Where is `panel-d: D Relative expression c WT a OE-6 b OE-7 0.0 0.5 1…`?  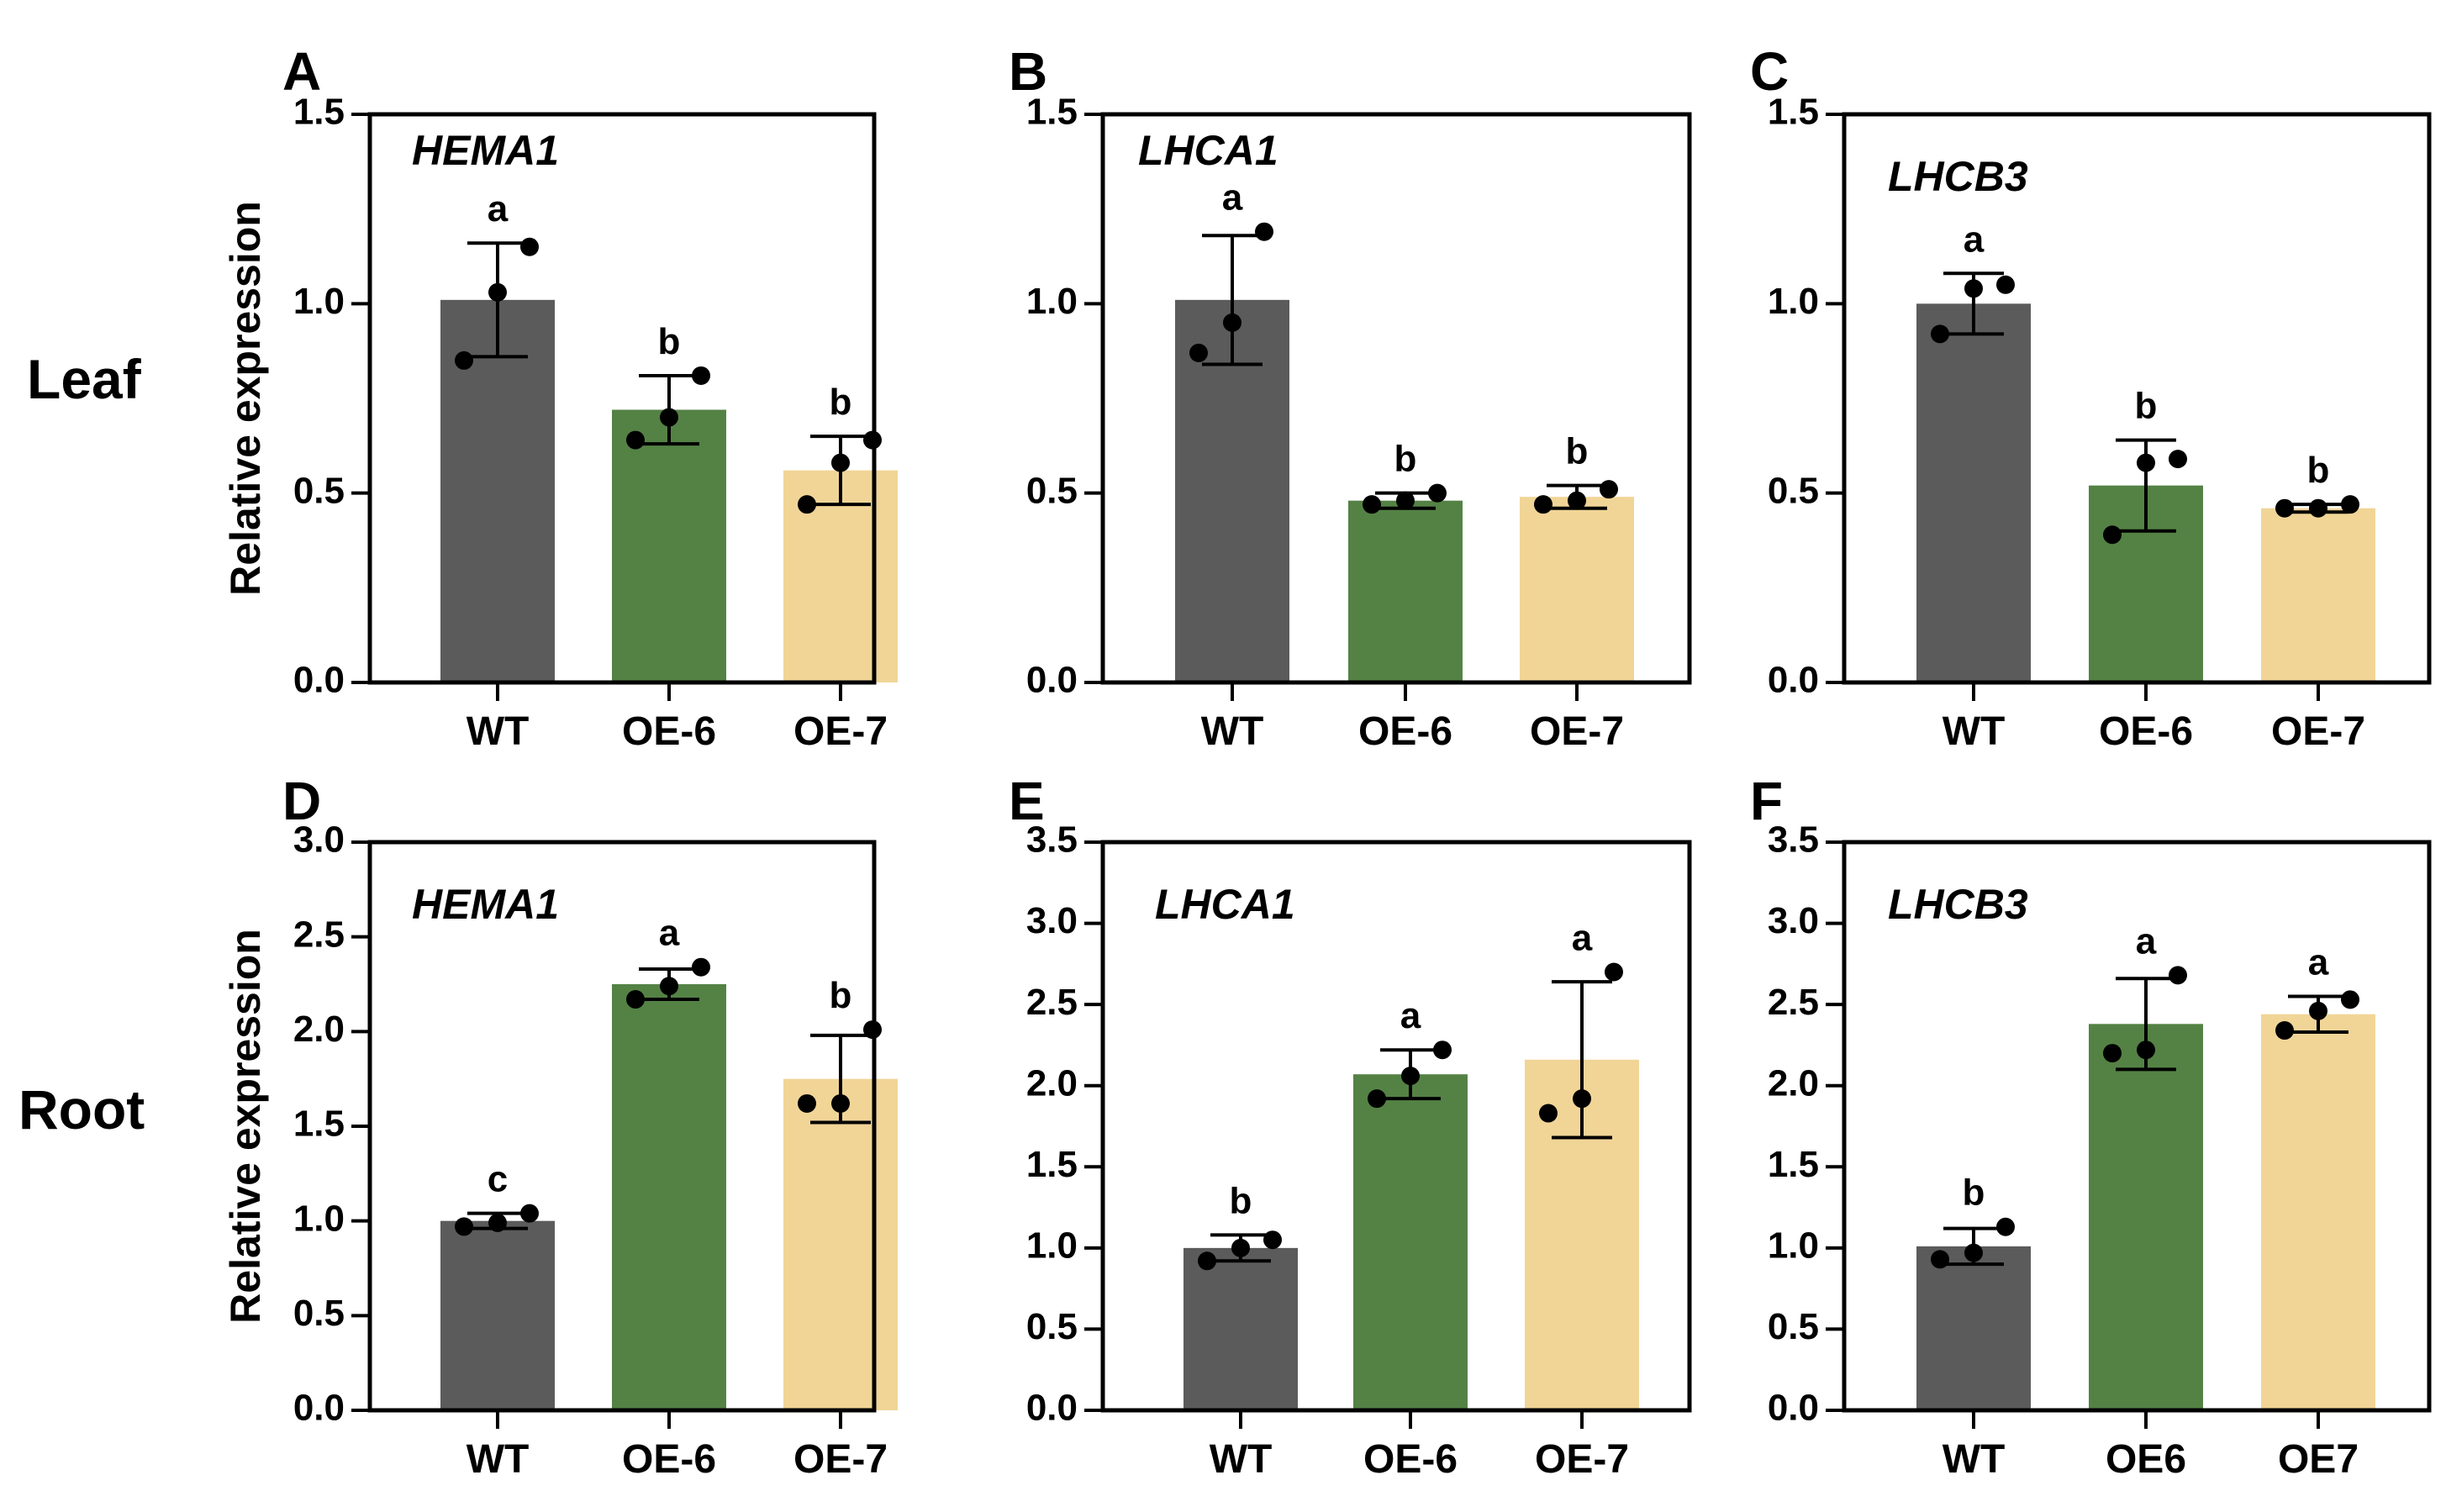
panel-d: D Relative expression c WT a OE-6 b OE-7 0.0 0.5 1… is located at coordinates (560, 1126).